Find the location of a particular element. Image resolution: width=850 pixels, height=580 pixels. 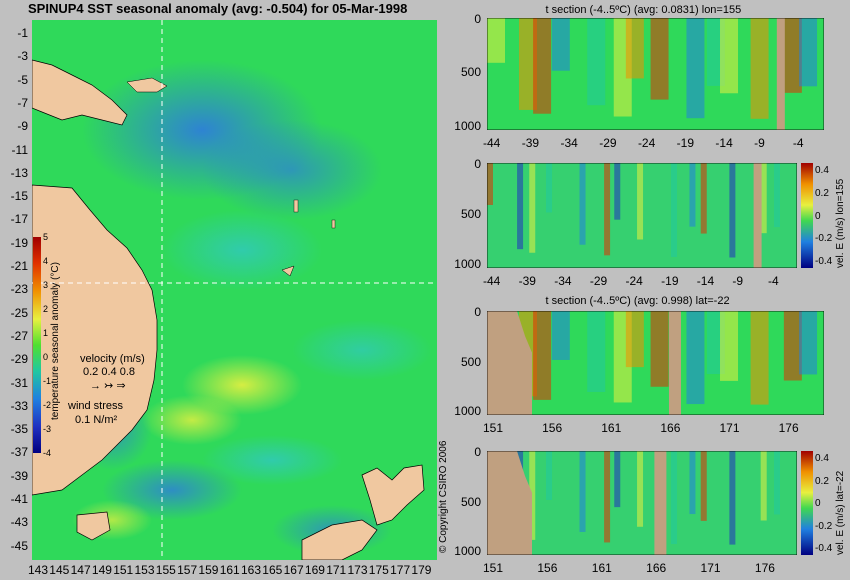

lat-tick-label: -7 is located at coordinates (22, 102).